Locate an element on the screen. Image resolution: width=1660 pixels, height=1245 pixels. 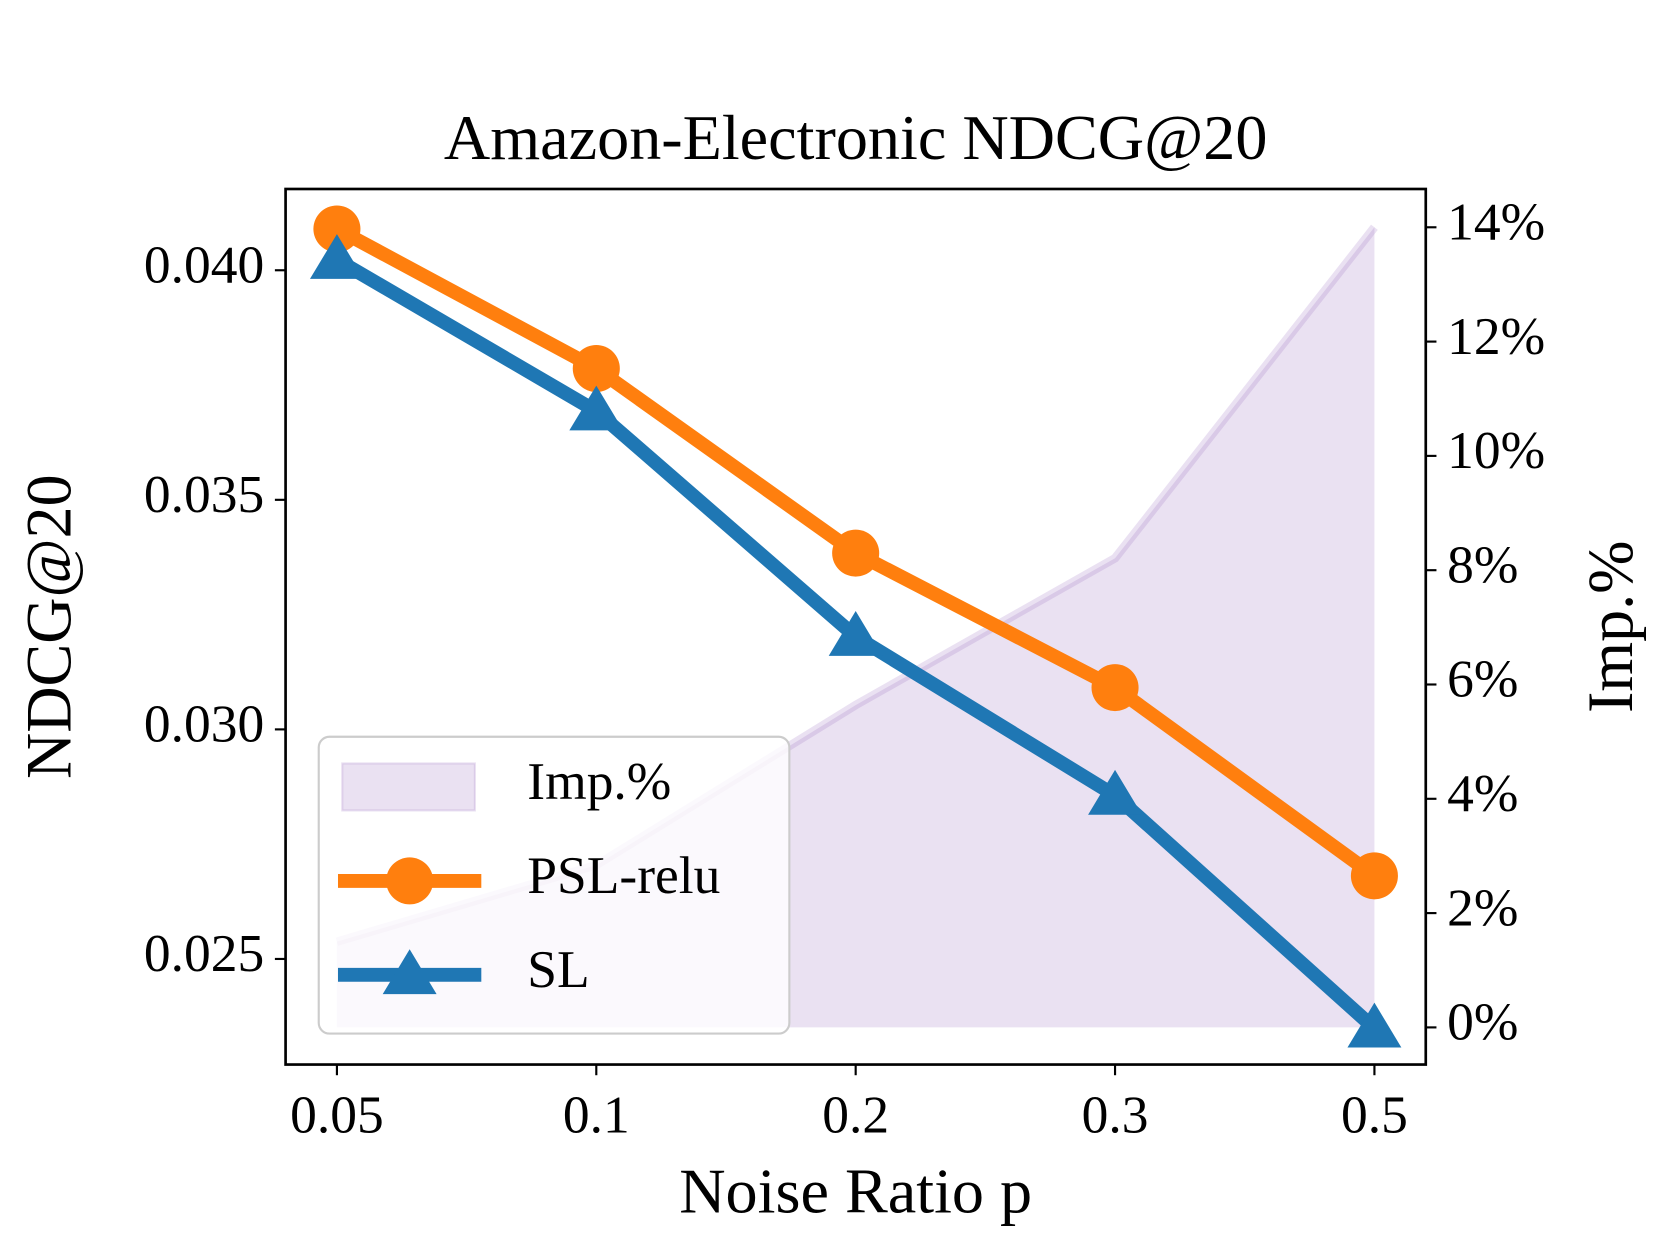
legend-label: SL is located at coordinates (558, 969).